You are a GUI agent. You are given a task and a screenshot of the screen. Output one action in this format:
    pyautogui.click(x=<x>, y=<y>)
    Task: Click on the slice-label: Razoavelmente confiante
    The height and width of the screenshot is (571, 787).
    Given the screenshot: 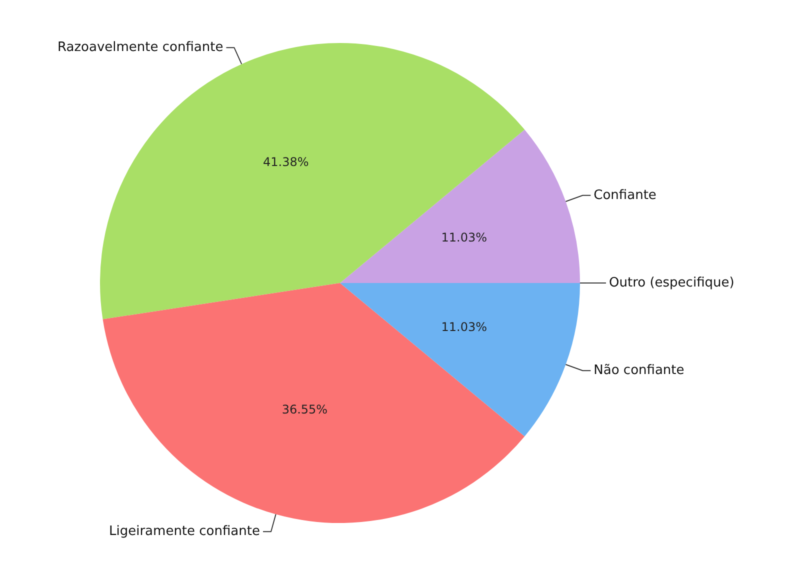 What is the action you would take?
    pyautogui.click(x=141, y=48)
    